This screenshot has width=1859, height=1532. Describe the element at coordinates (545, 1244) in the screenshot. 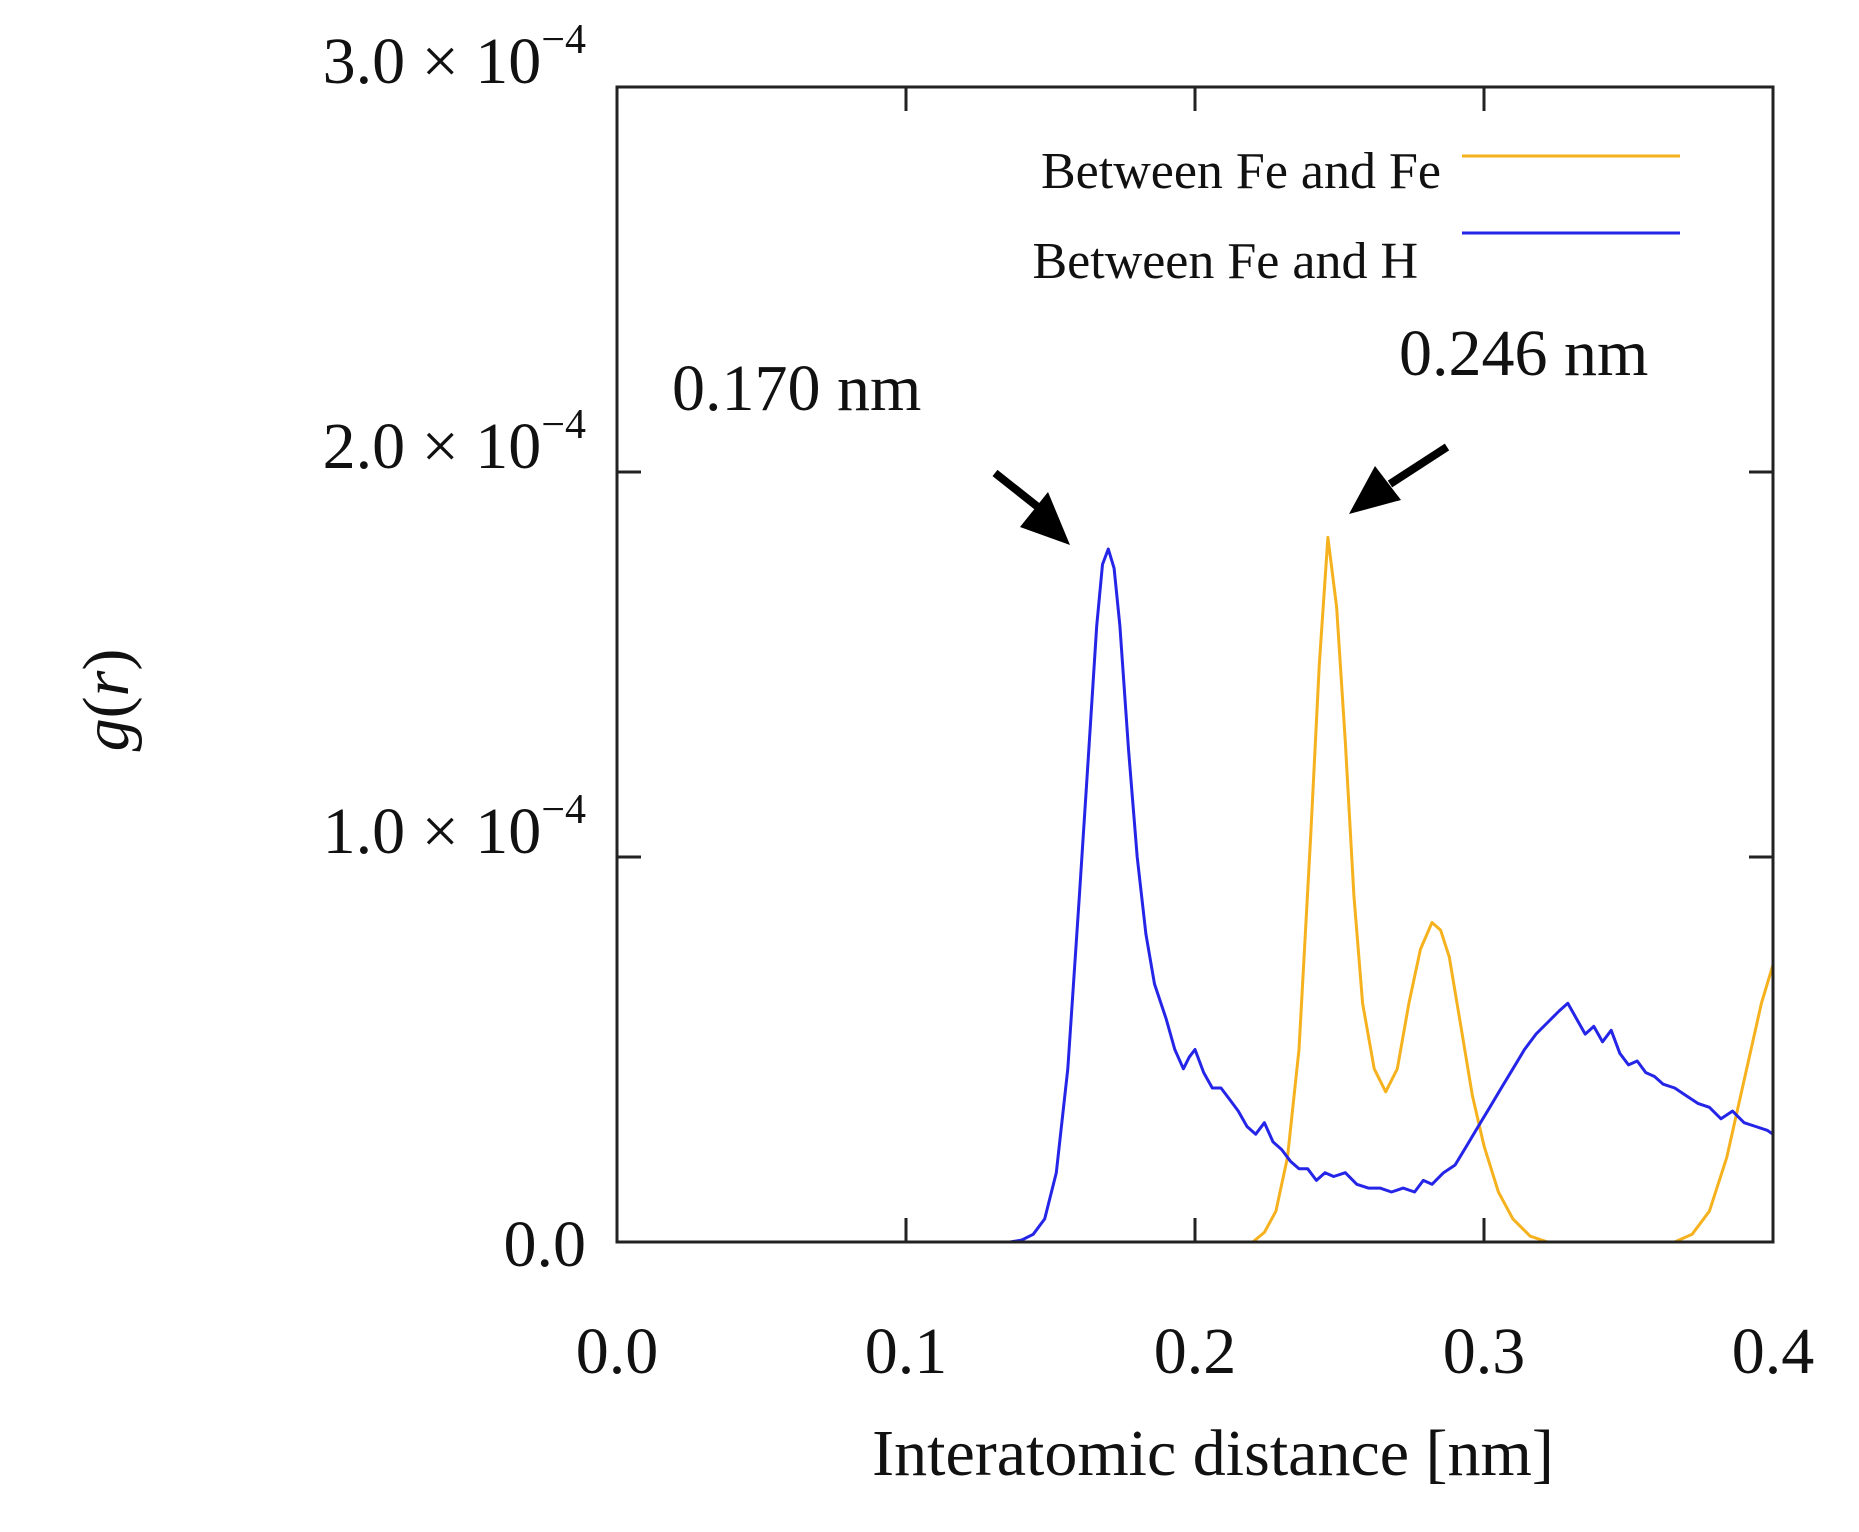

I see `y-tick-label-0: 0.0` at that location.